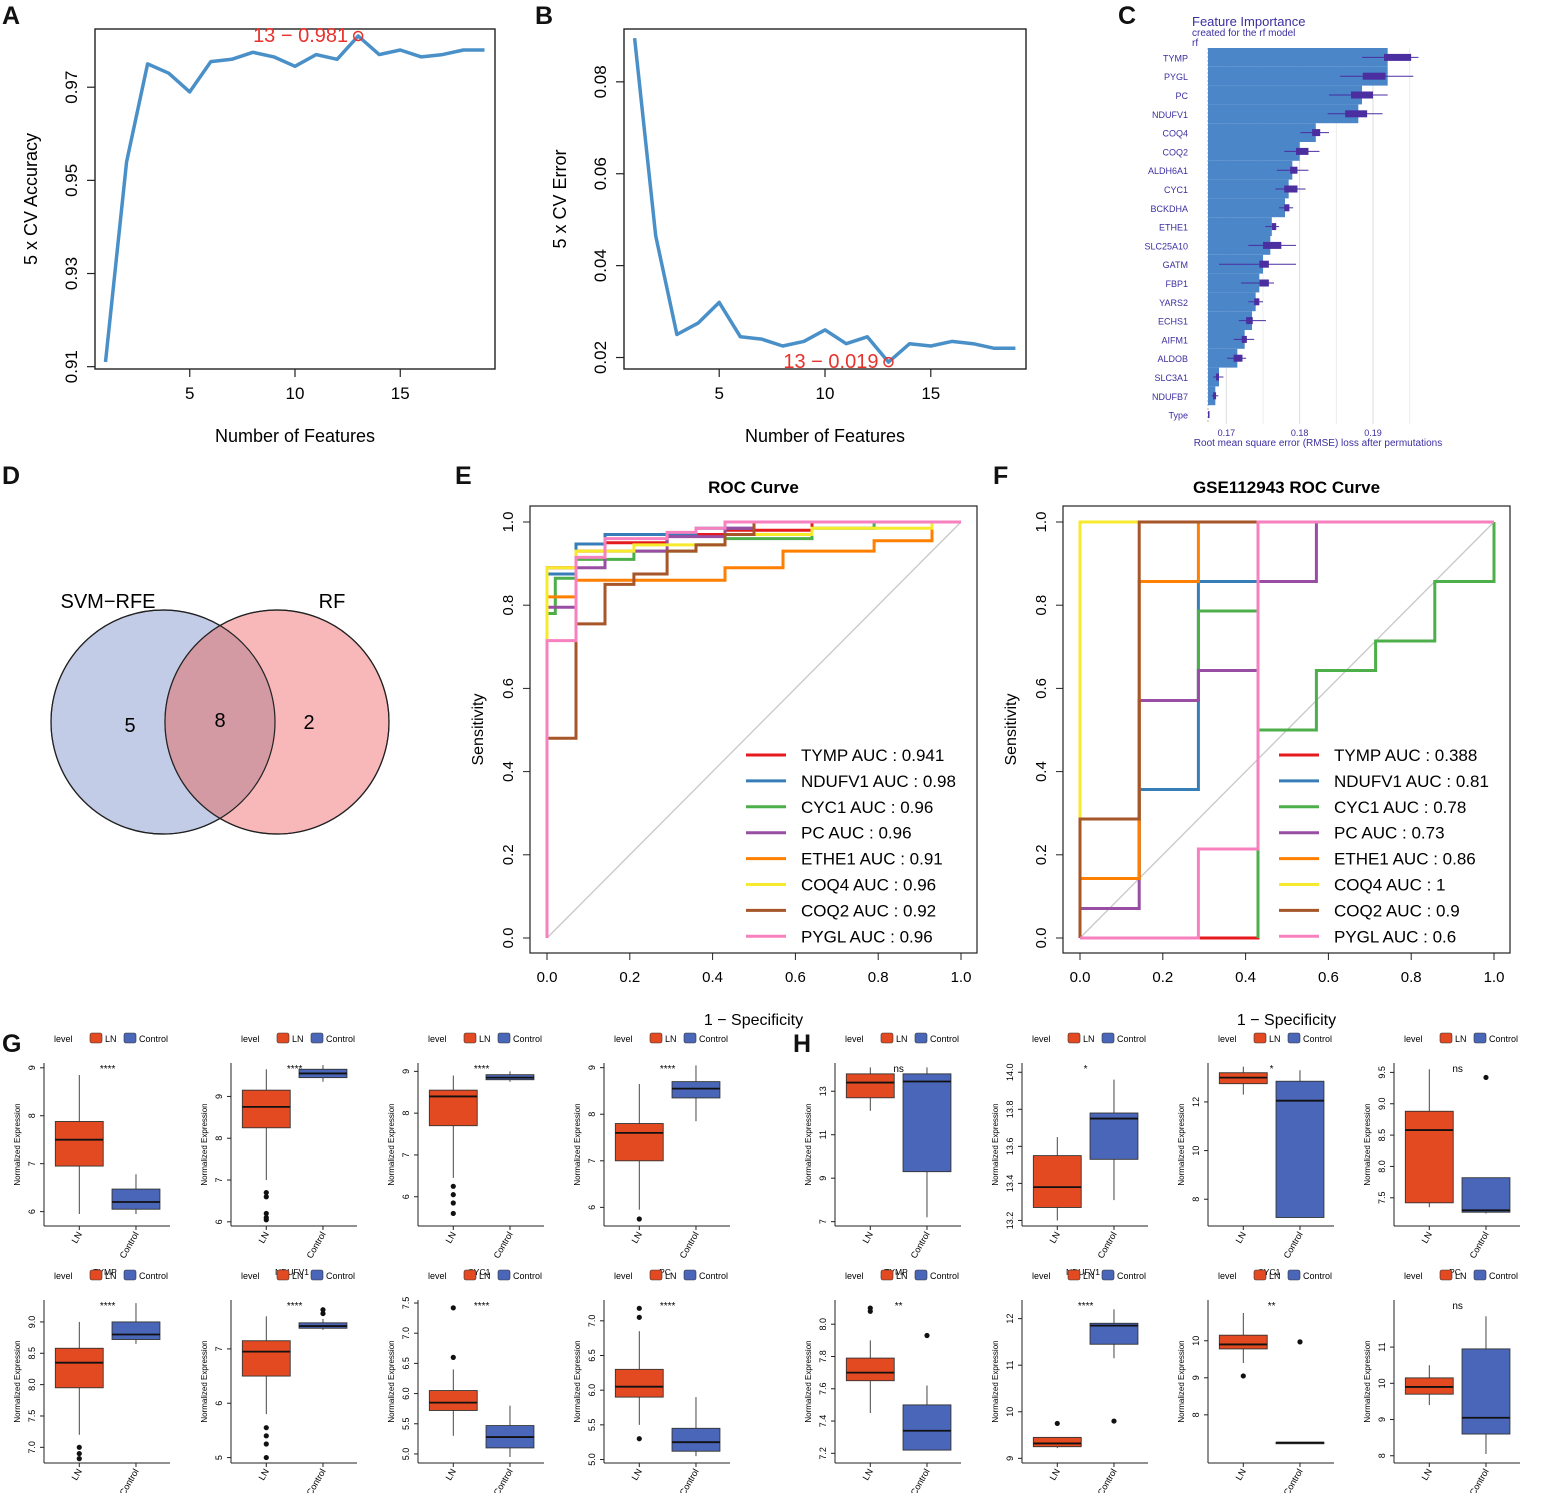 This screenshot has width=1550, height=1493. Describe the element at coordinates (1486, 1391) in the screenshot. I see `h-box8-control-box` at that location.